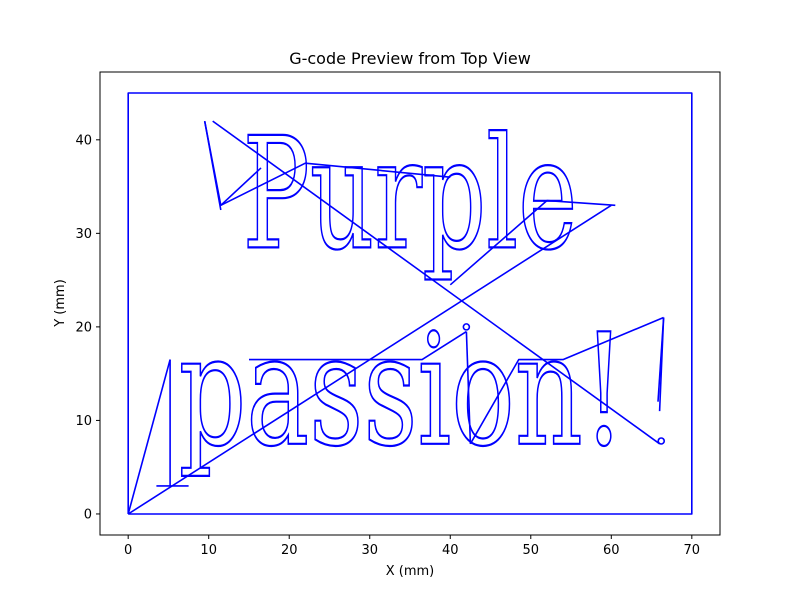 The height and width of the screenshot is (600, 800). Describe the element at coordinates (611, 550) in the screenshot. I see `x-tick-label: 60` at that location.